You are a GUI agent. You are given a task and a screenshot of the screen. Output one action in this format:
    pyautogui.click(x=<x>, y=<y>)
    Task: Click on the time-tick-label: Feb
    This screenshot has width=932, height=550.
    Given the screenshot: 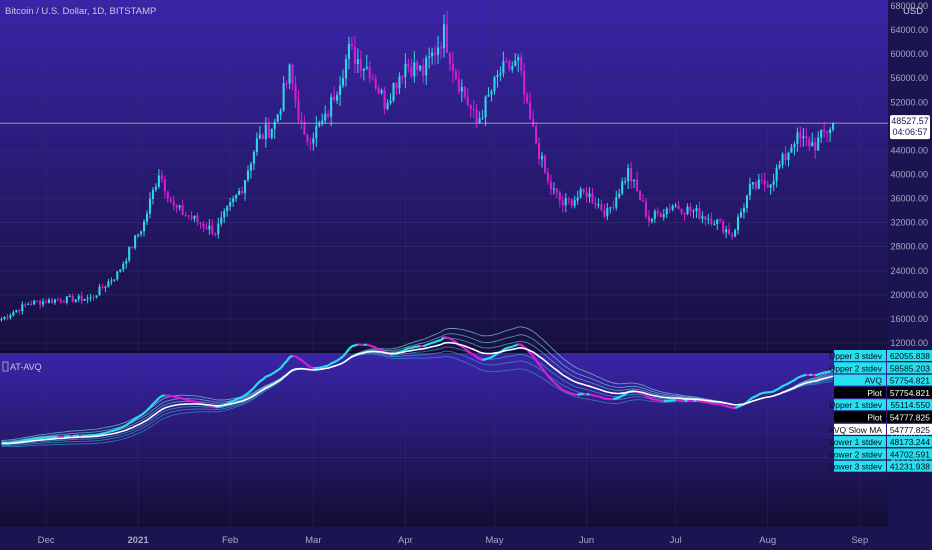 What is the action you would take?
    pyautogui.click(x=230, y=540)
    